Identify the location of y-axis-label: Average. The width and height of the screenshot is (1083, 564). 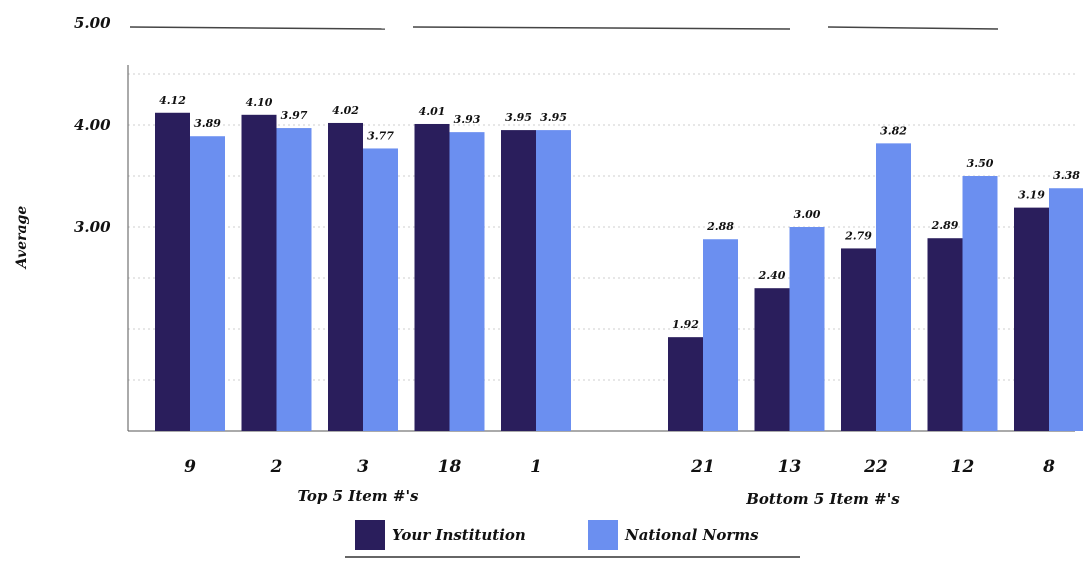
(22, 238).